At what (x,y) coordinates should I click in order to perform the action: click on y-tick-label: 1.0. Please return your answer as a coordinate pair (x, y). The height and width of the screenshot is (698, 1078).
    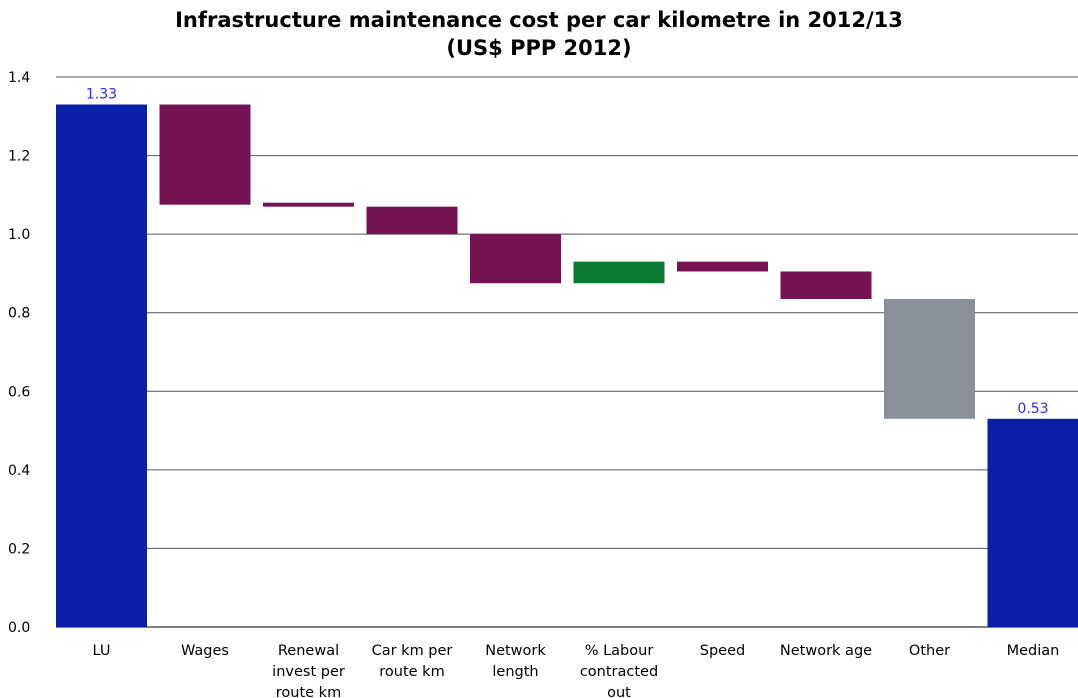
    Looking at the image, I should click on (19, 235).